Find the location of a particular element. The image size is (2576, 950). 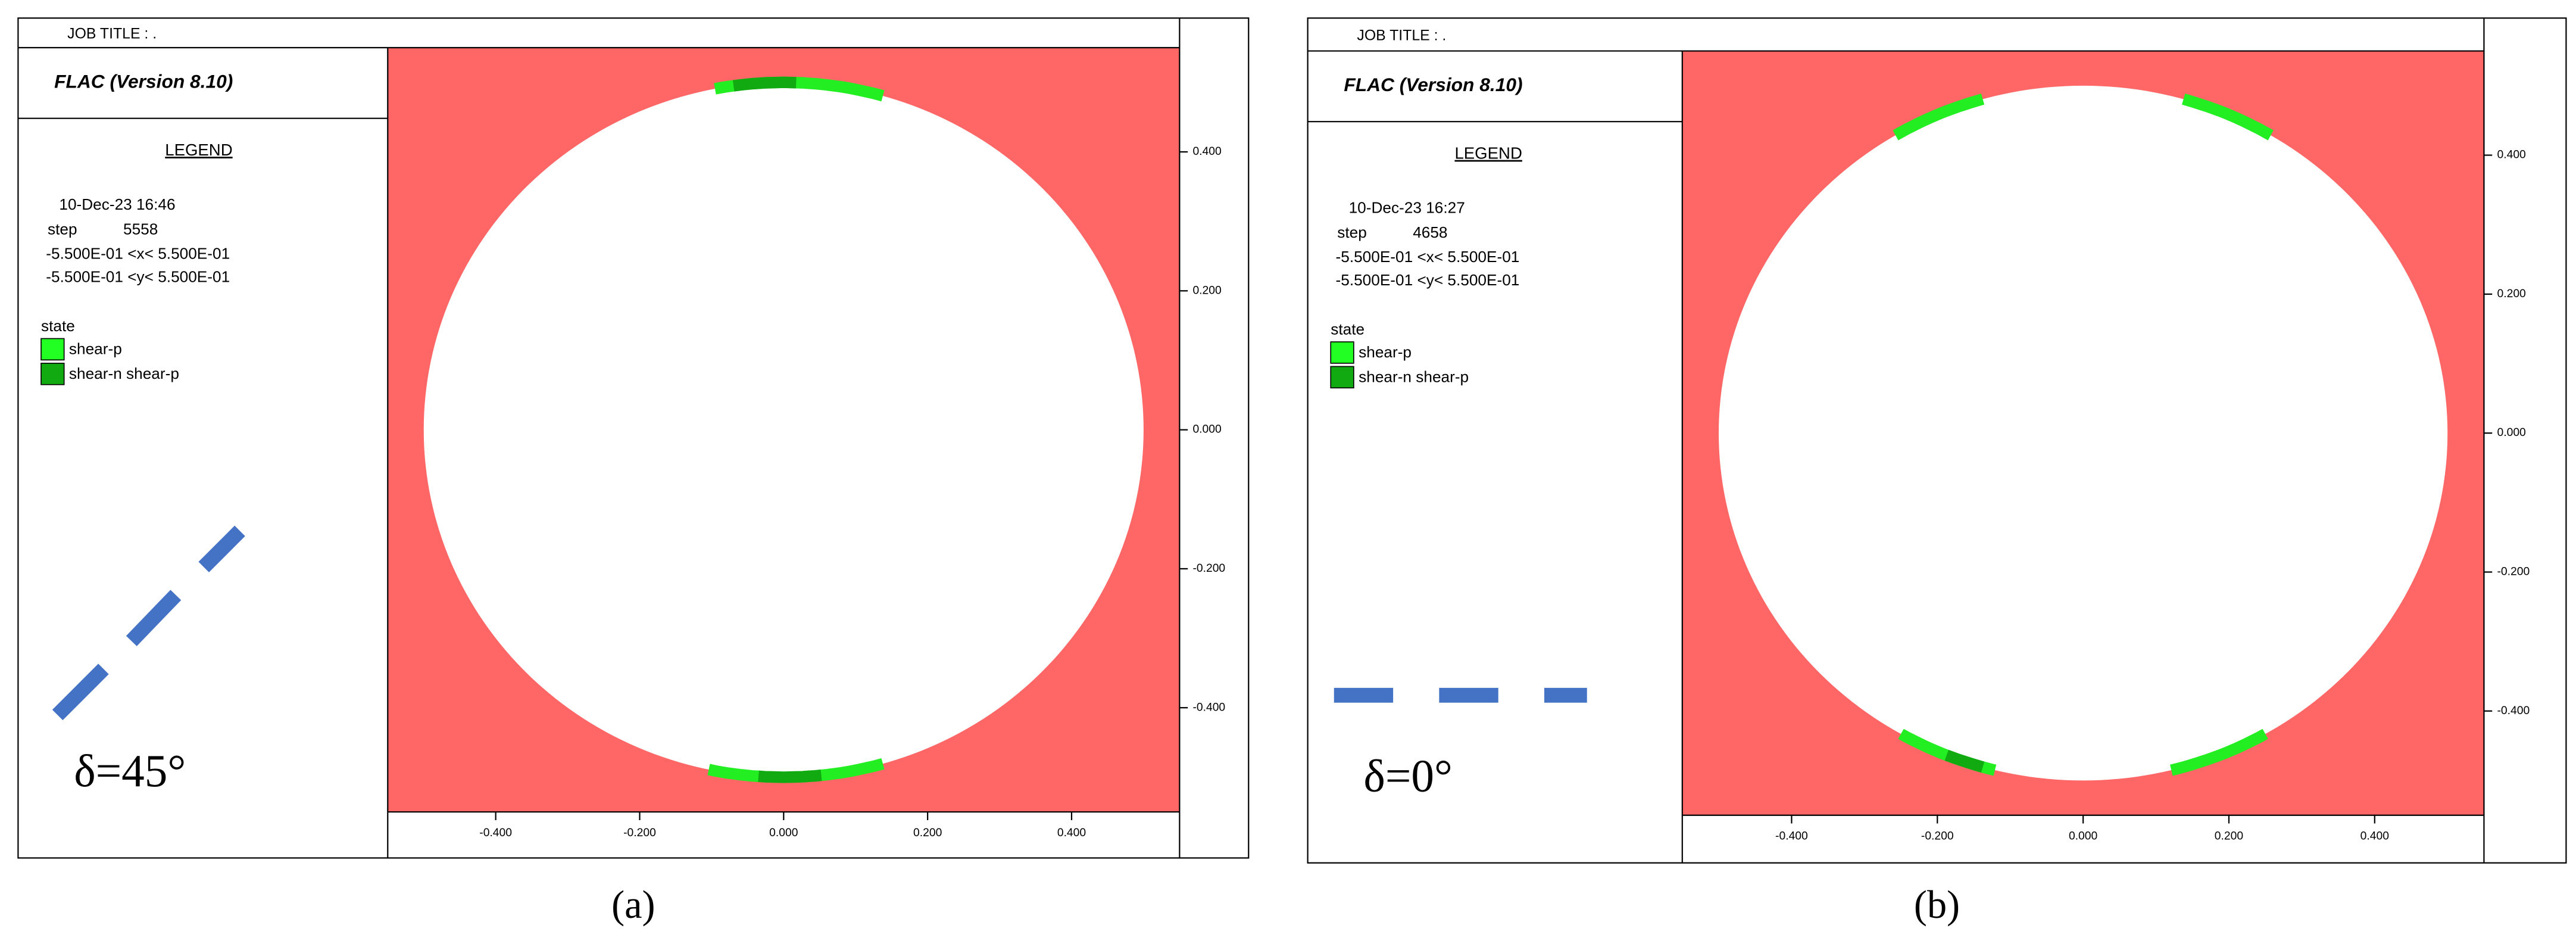

date: 10-Dec-23 16:27 is located at coordinates (1407, 207).